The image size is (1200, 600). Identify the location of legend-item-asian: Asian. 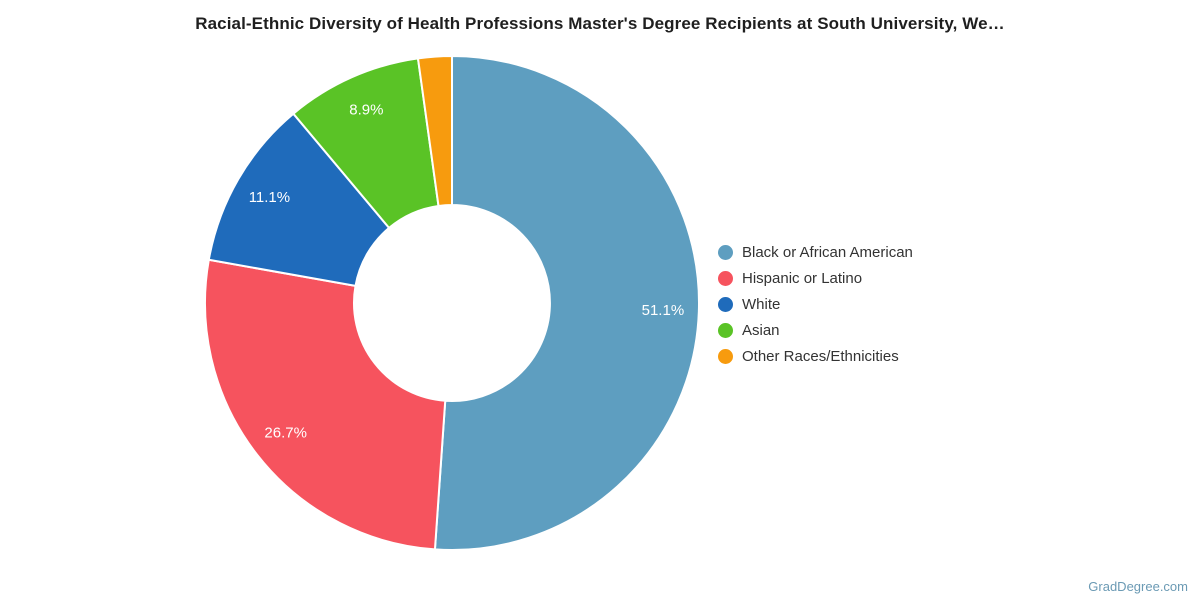
(815, 330).